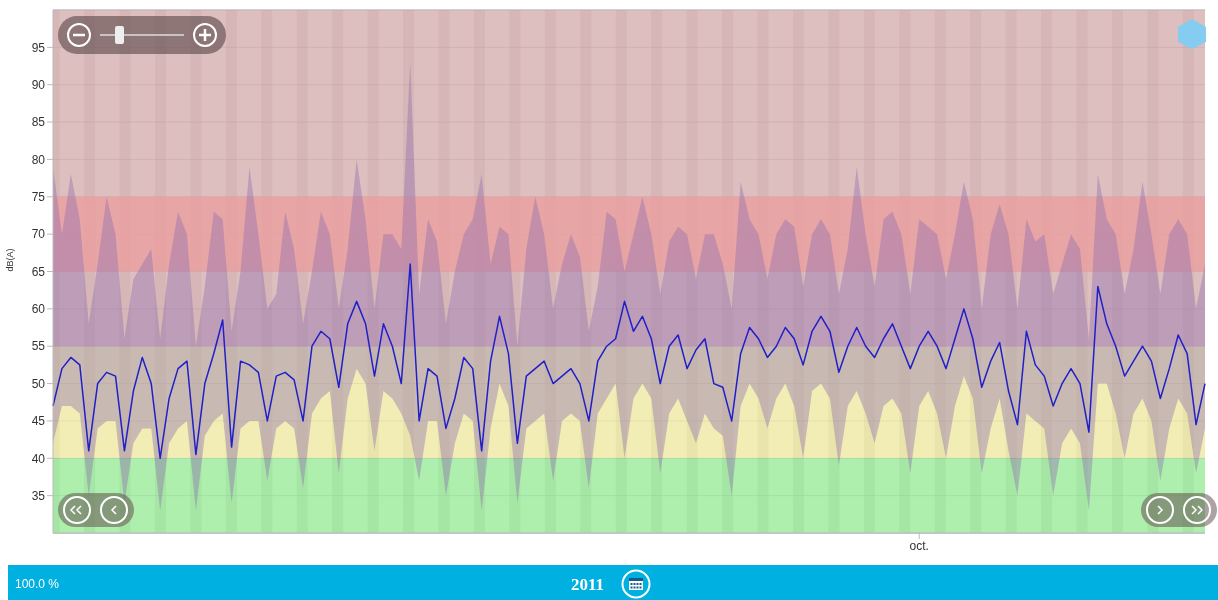  I want to click on y-tick-label: 50, so click(38, 383).